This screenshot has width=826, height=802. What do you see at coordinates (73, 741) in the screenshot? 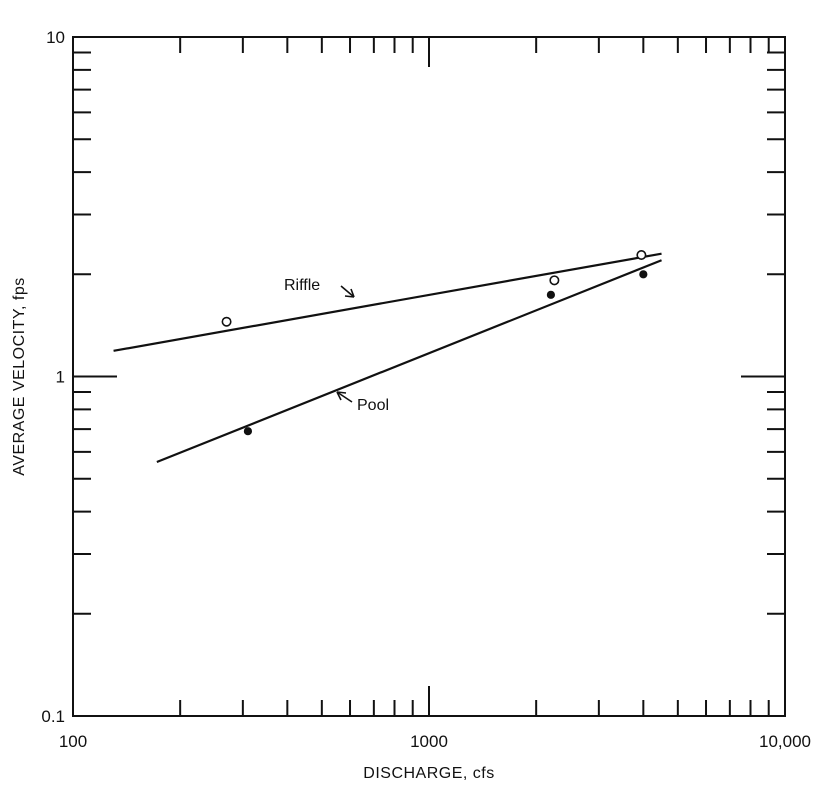
I see `x-tick-label: 100` at bounding box center [73, 741].